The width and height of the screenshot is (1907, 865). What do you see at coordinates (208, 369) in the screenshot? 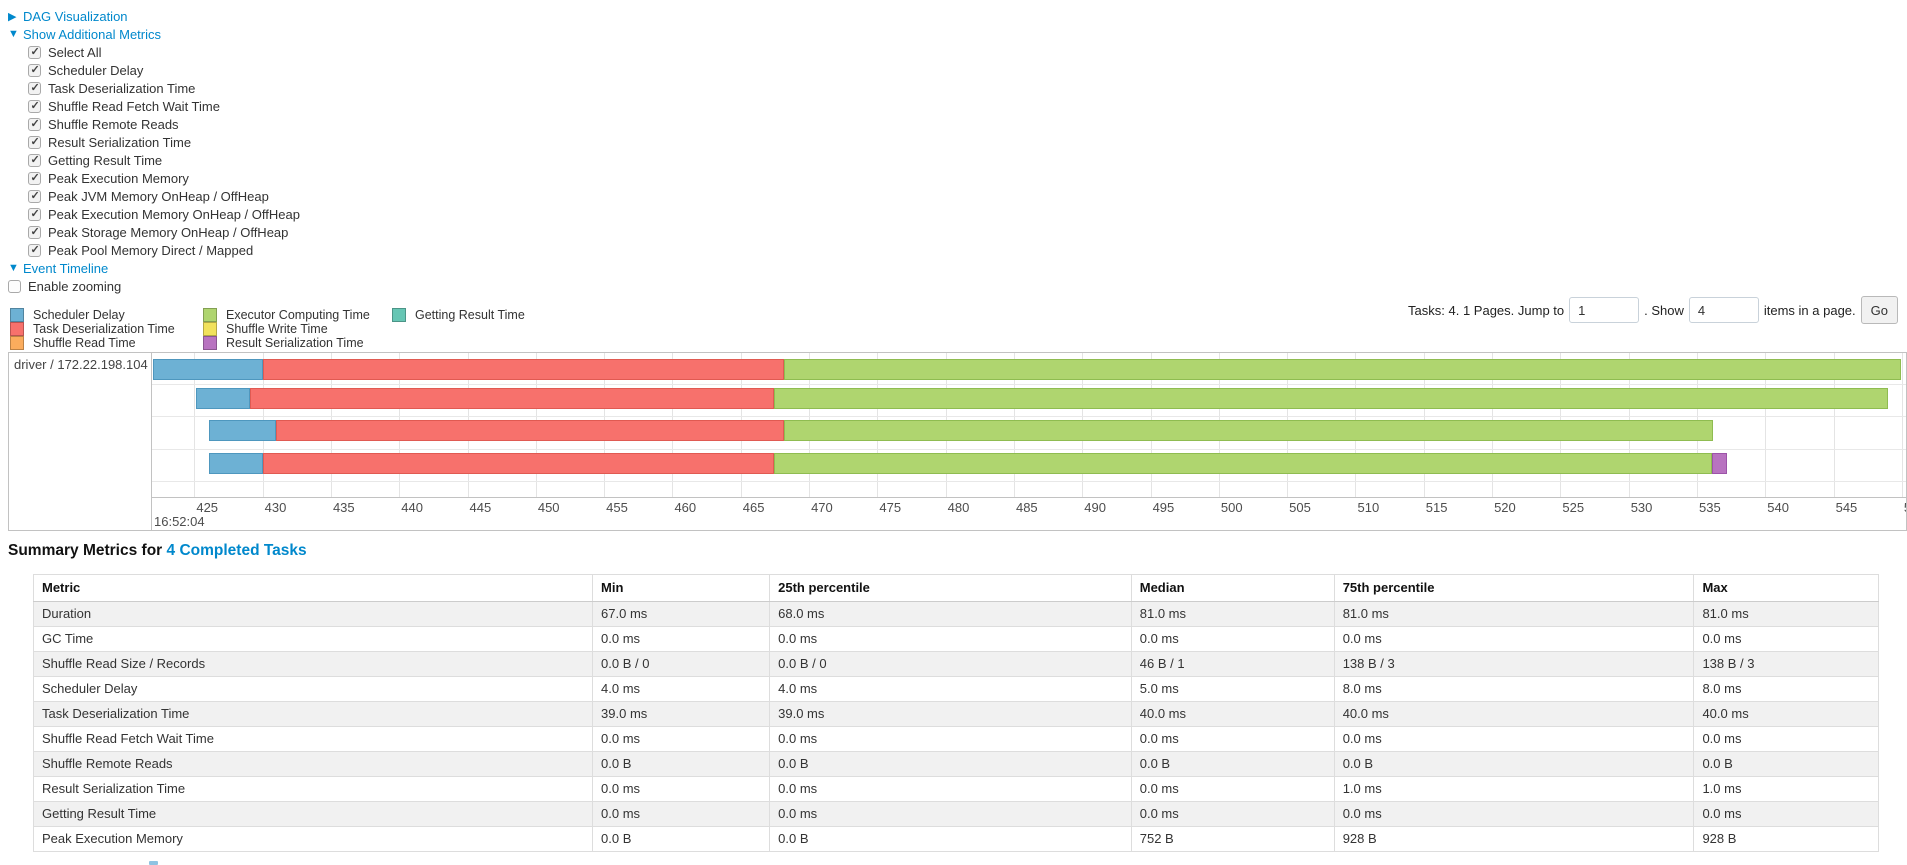
I see `task-1-scheduler-delay-bar` at bounding box center [208, 369].